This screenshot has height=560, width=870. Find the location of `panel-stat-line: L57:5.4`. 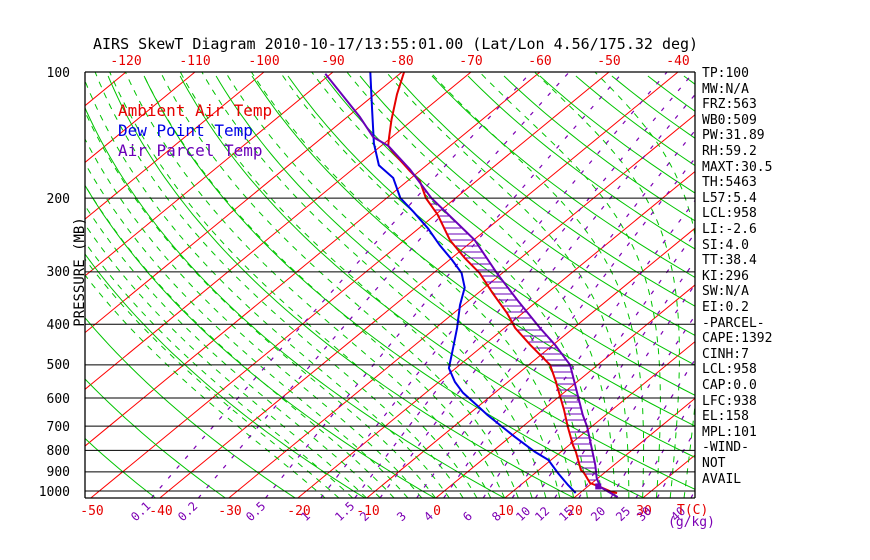

panel-stat-line: L57:5.4 is located at coordinates (729, 198).